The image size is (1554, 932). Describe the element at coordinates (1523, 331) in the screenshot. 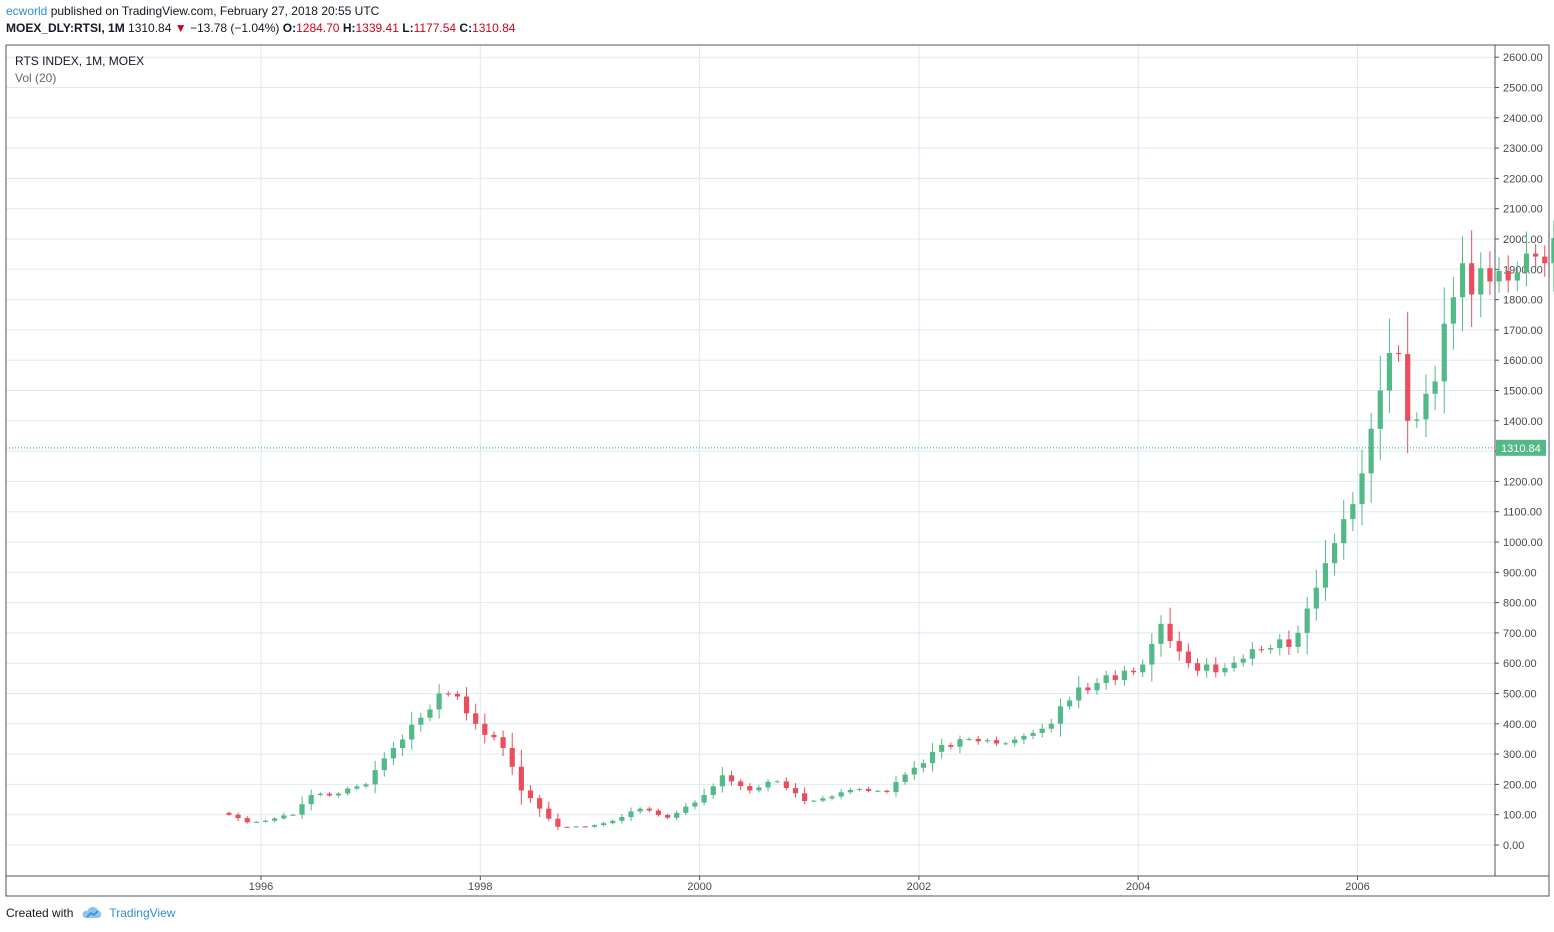

I see `y-tick-label: 1700.00` at that location.